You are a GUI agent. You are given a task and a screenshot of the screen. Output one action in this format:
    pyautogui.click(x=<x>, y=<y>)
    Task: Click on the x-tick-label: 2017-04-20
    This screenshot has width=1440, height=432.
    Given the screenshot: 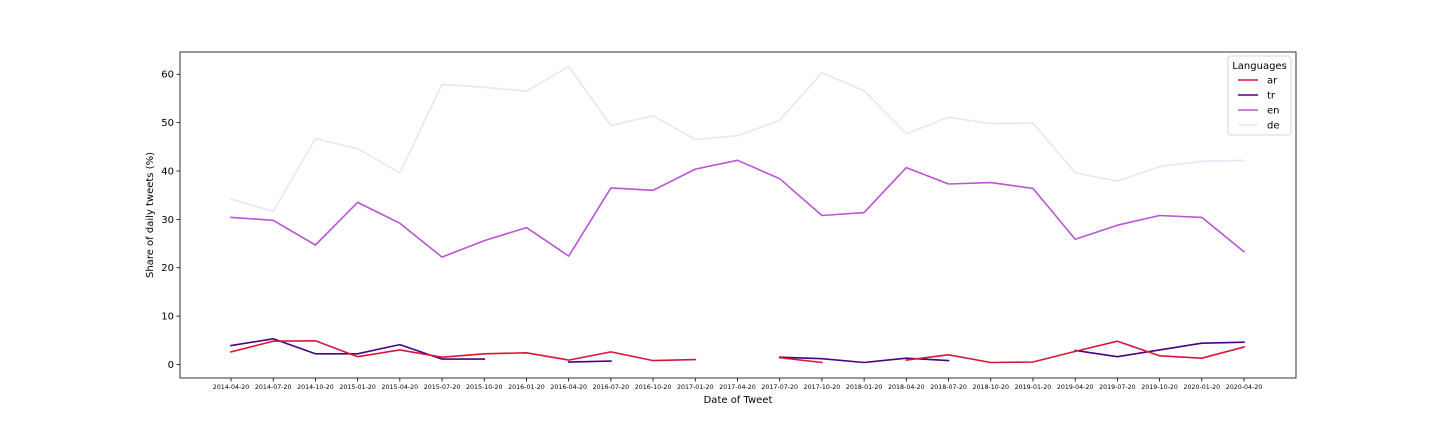 What is the action you would take?
    pyautogui.click(x=737, y=387)
    